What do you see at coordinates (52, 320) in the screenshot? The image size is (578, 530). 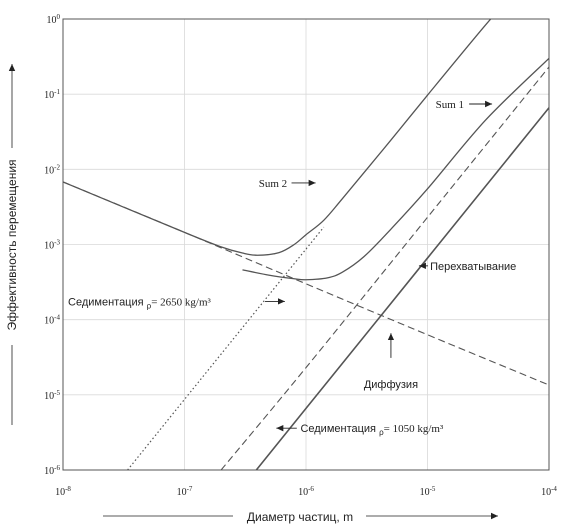 I see `y-tick-label: 10⁻⁴` at bounding box center [52, 320].